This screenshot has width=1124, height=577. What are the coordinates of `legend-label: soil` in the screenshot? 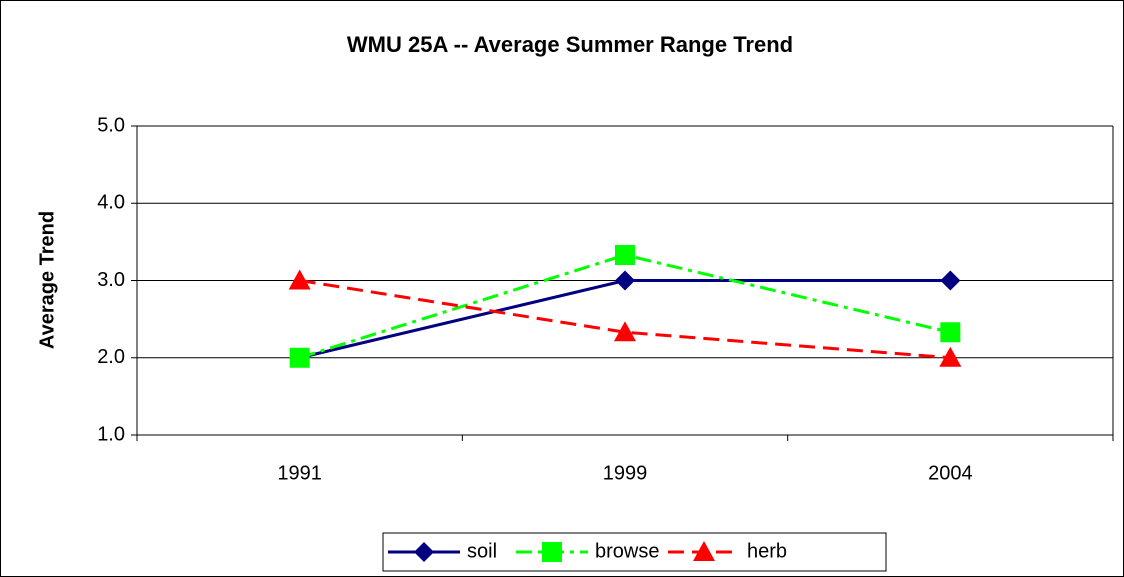 It's located at (482, 551).